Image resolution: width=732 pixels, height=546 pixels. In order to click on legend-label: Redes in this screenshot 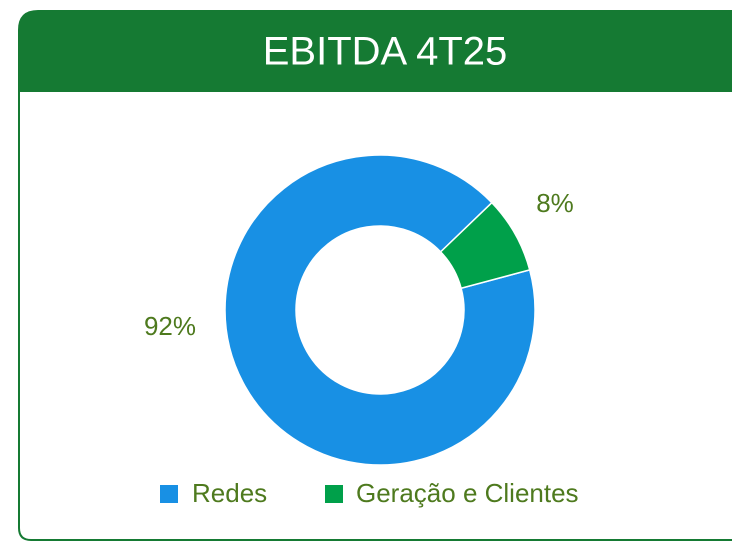, I will do `click(229, 493)`.